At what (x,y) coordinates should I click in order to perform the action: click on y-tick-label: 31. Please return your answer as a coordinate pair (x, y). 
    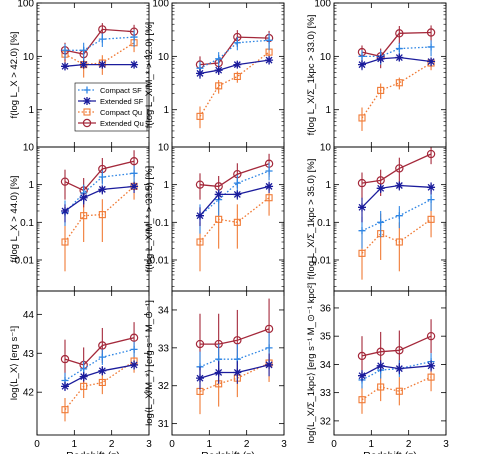
    Looking at the image, I should click on (164, 424).